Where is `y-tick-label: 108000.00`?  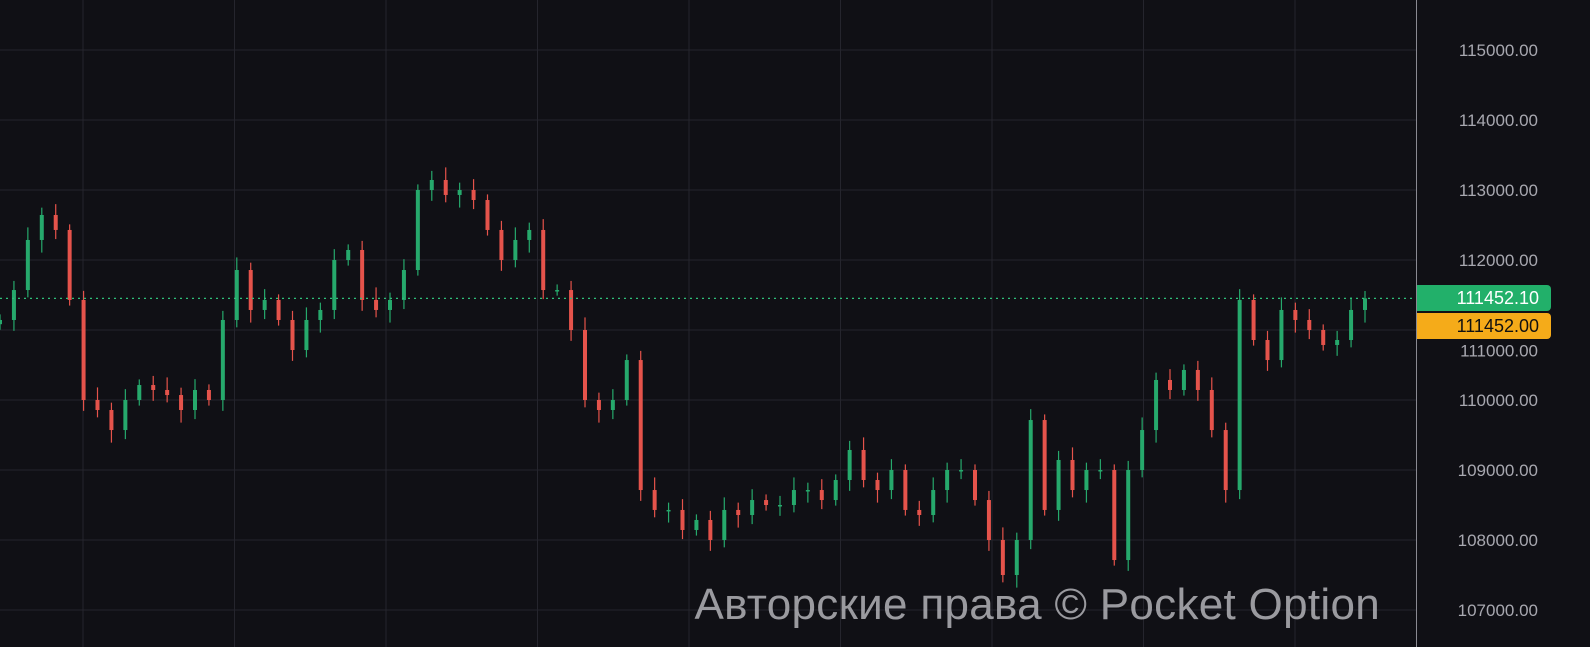
y-tick-label: 108000.00 is located at coordinates (1498, 540).